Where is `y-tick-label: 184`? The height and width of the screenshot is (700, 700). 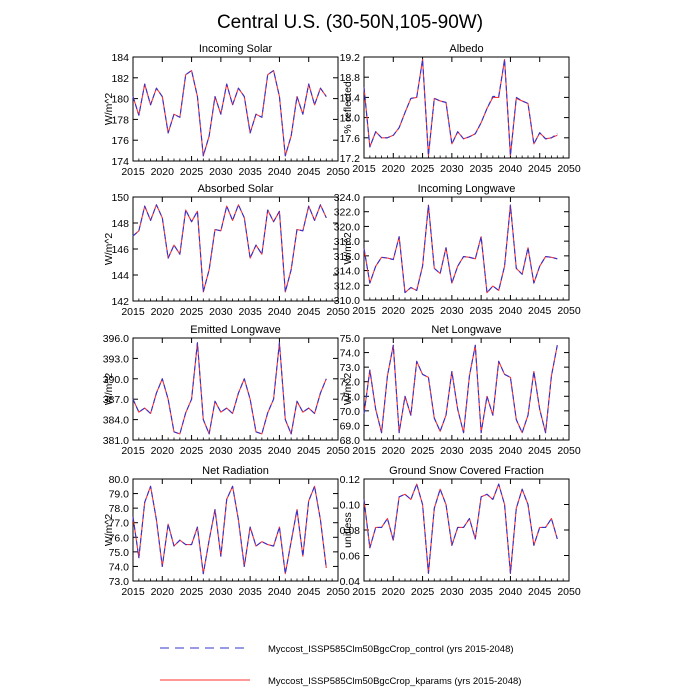 y-tick-label: 184 is located at coordinates (120, 58).